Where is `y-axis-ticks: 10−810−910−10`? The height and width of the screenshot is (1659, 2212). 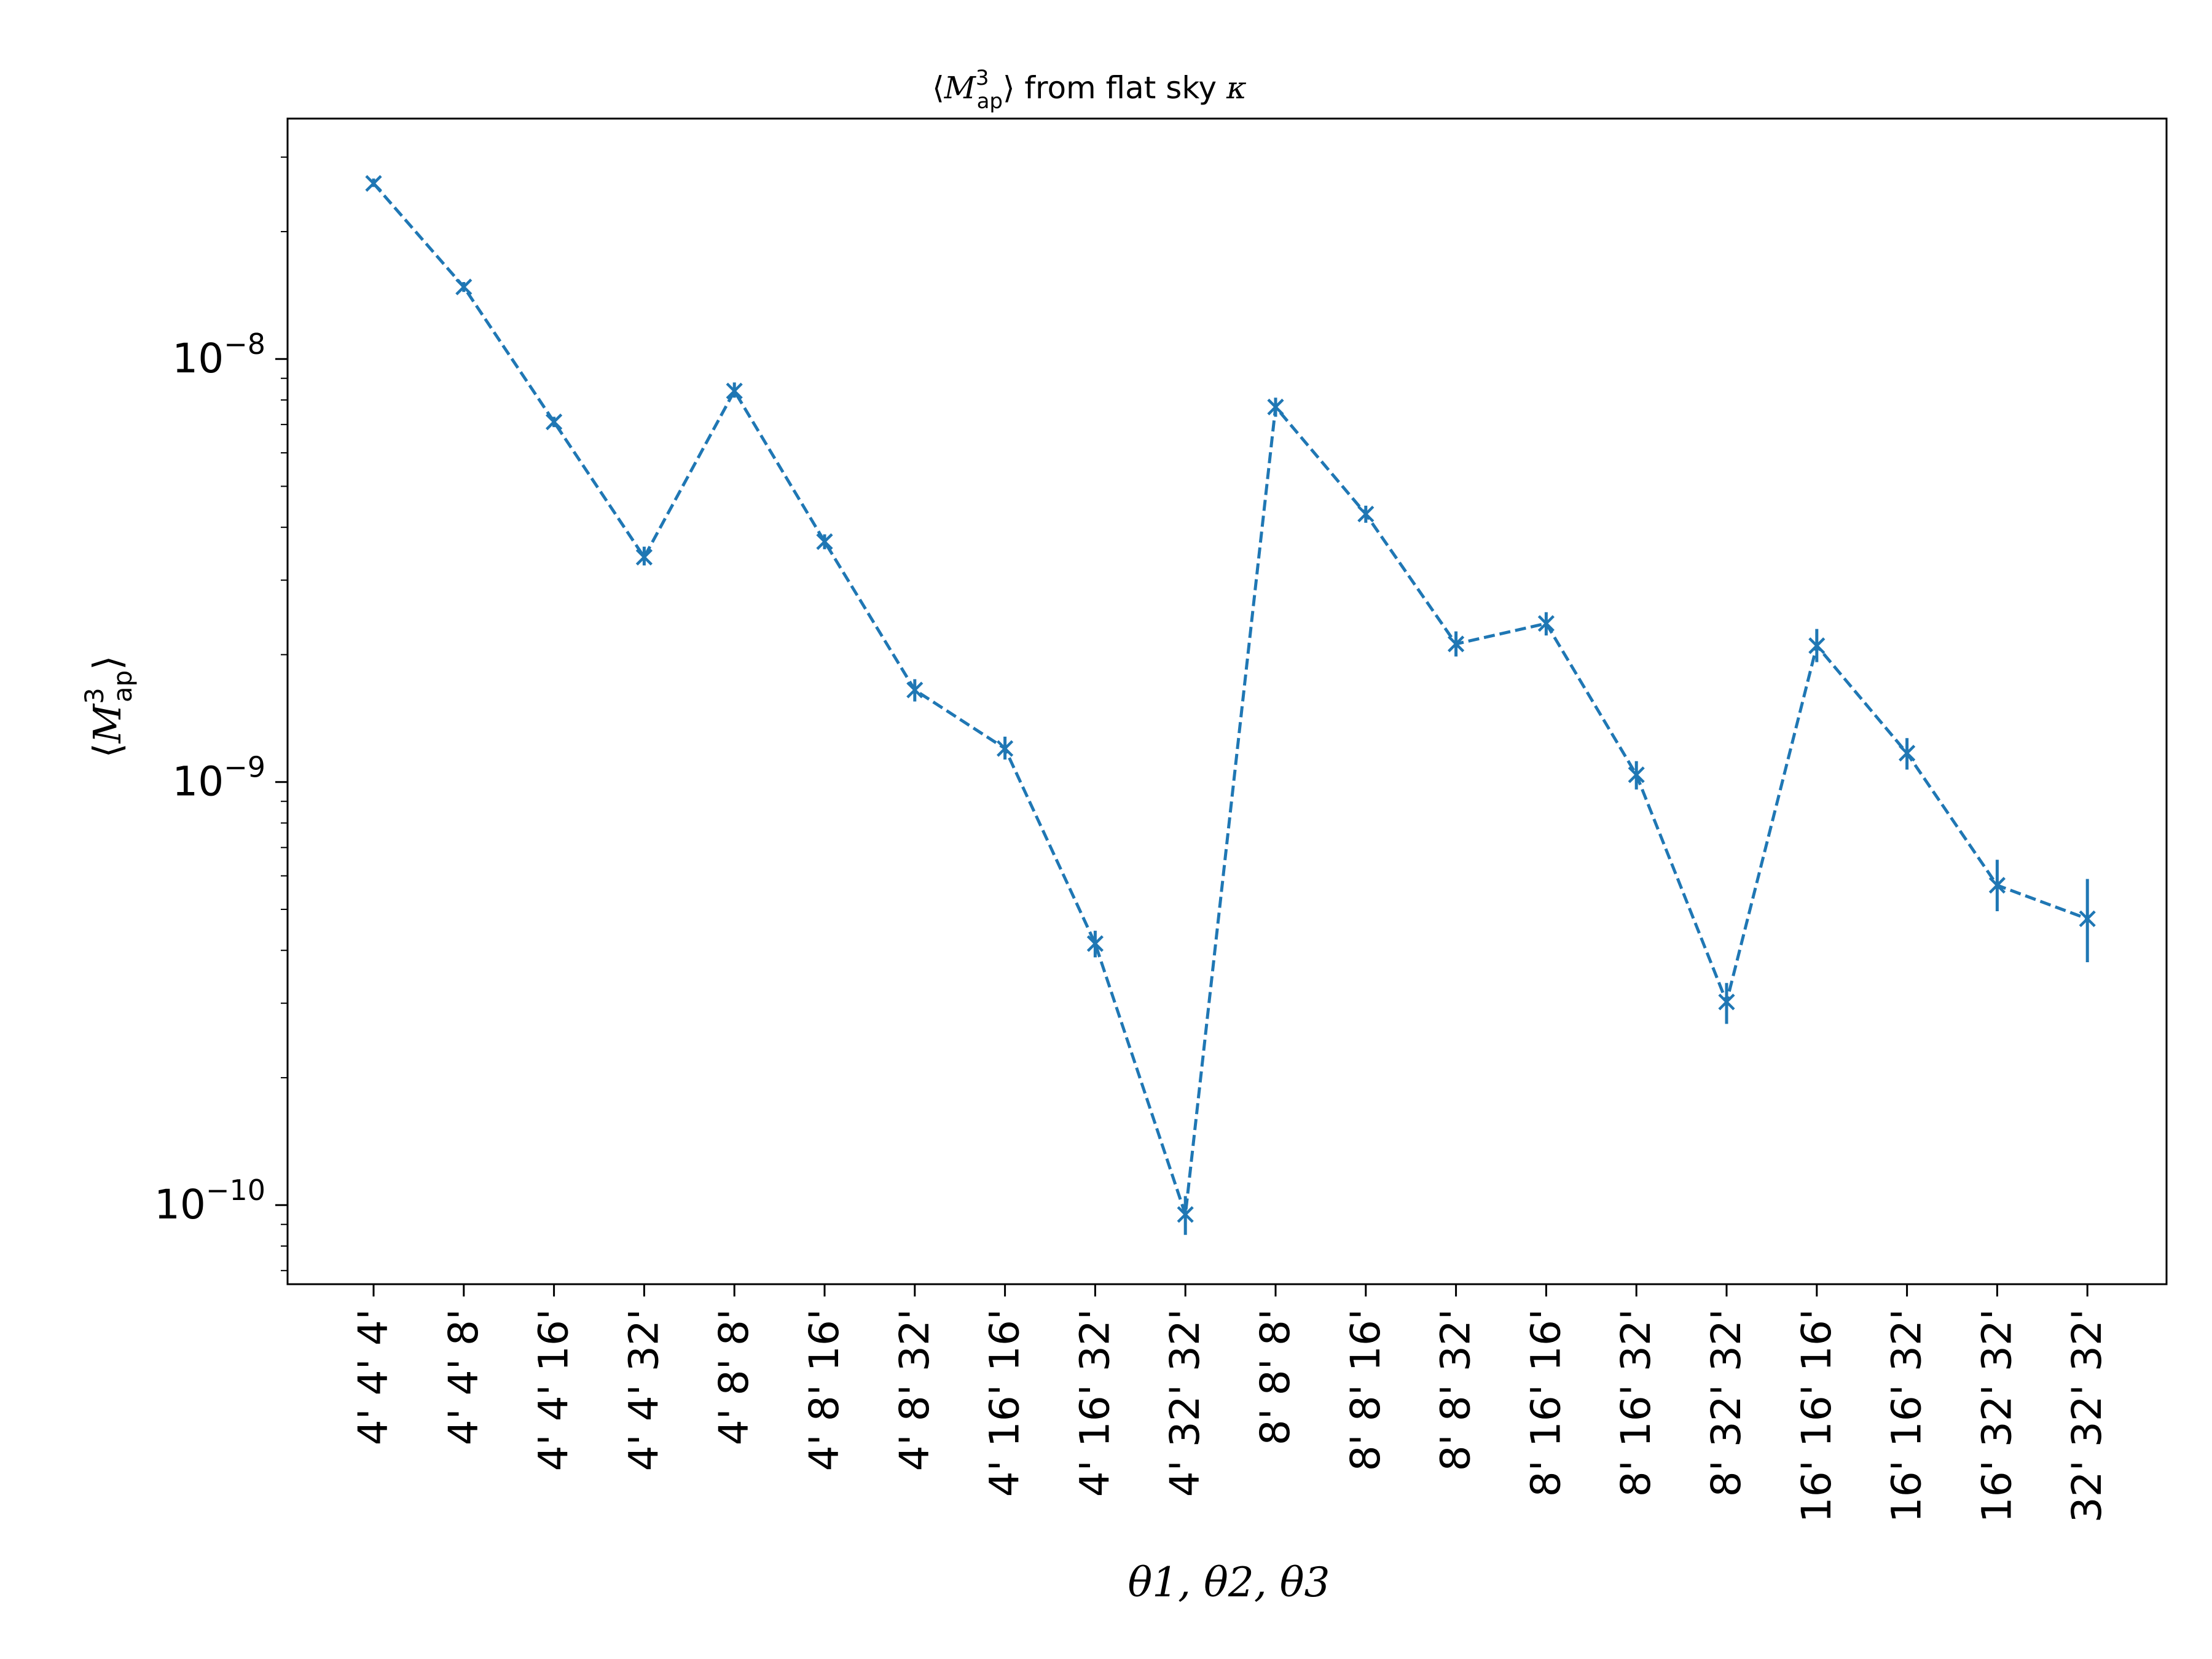 y-axis-ticks: 10−810−910−10 is located at coordinates (221, 713).